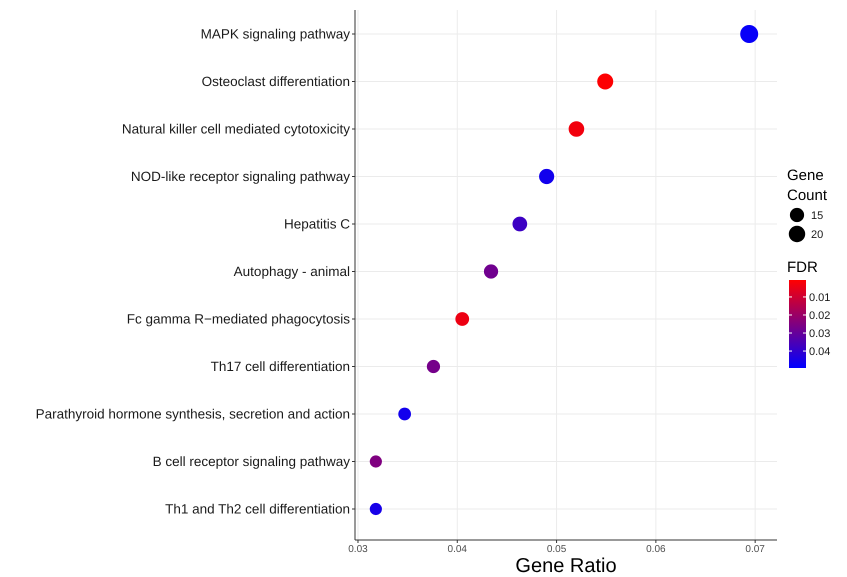  I want to click on legend-title: Gene Count, so click(807, 185).